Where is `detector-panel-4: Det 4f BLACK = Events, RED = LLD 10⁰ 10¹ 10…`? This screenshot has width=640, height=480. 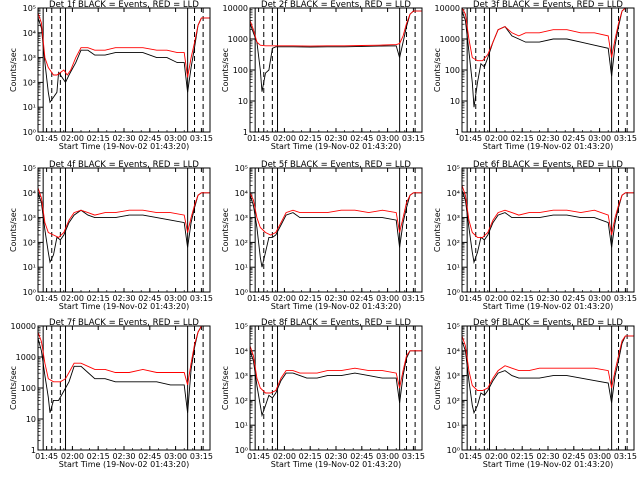 detector-panel-4: Det 4f BLACK = Events, RED = LLD 10⁰ 10¹ 10… is located at coordinates (111, 235).